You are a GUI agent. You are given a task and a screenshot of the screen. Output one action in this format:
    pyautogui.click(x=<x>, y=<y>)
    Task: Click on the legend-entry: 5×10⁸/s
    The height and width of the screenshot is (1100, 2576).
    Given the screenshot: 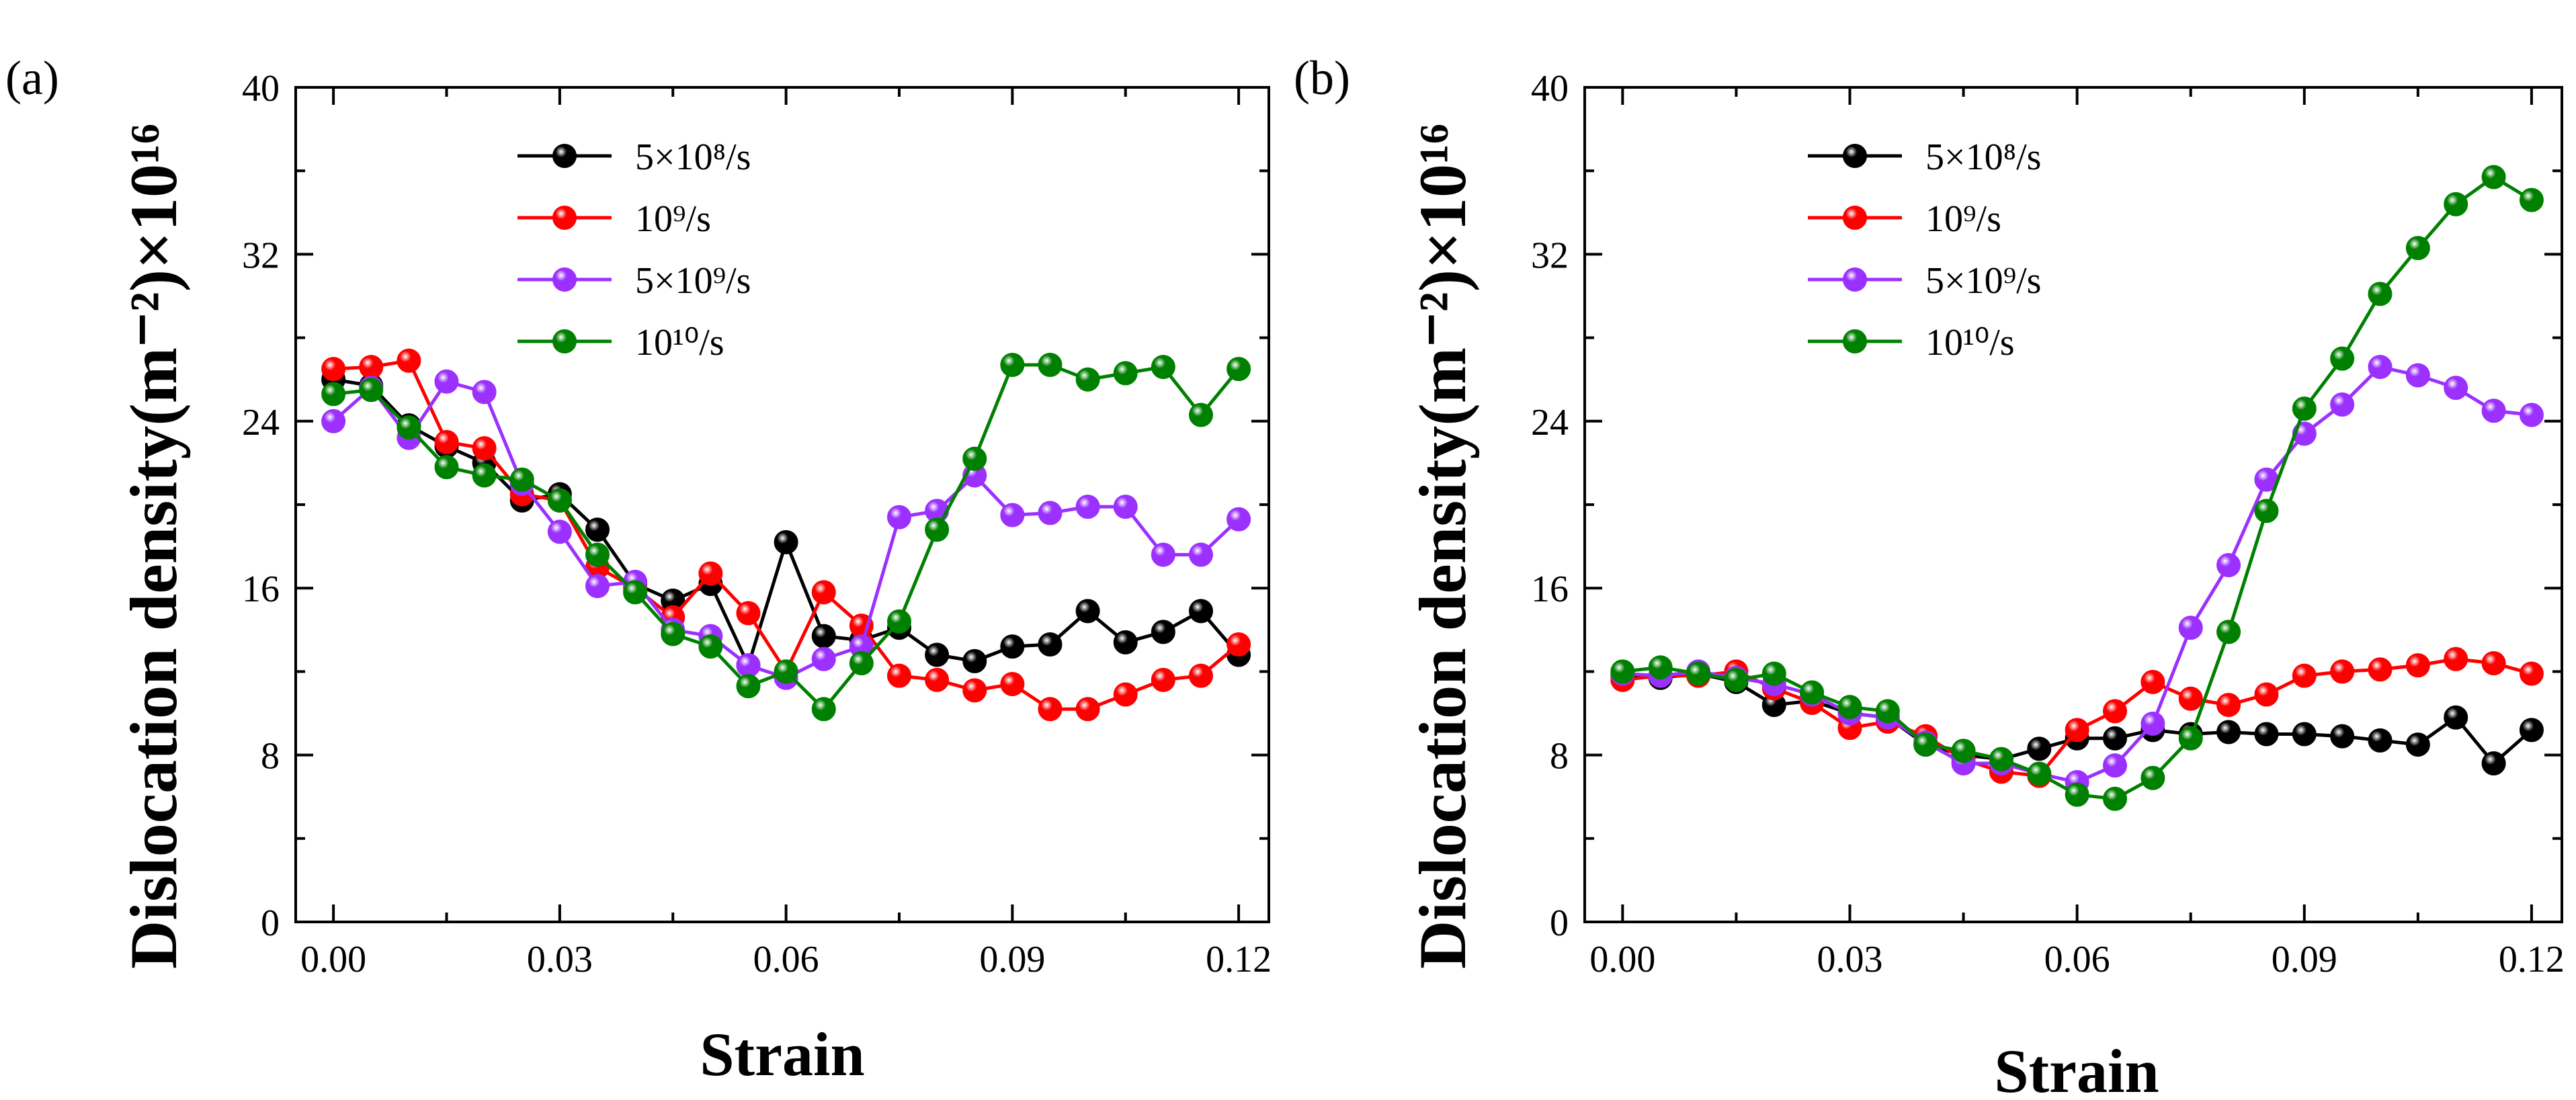 What is the action you would take?
    pyautogui.click(x=634, y=157)
    